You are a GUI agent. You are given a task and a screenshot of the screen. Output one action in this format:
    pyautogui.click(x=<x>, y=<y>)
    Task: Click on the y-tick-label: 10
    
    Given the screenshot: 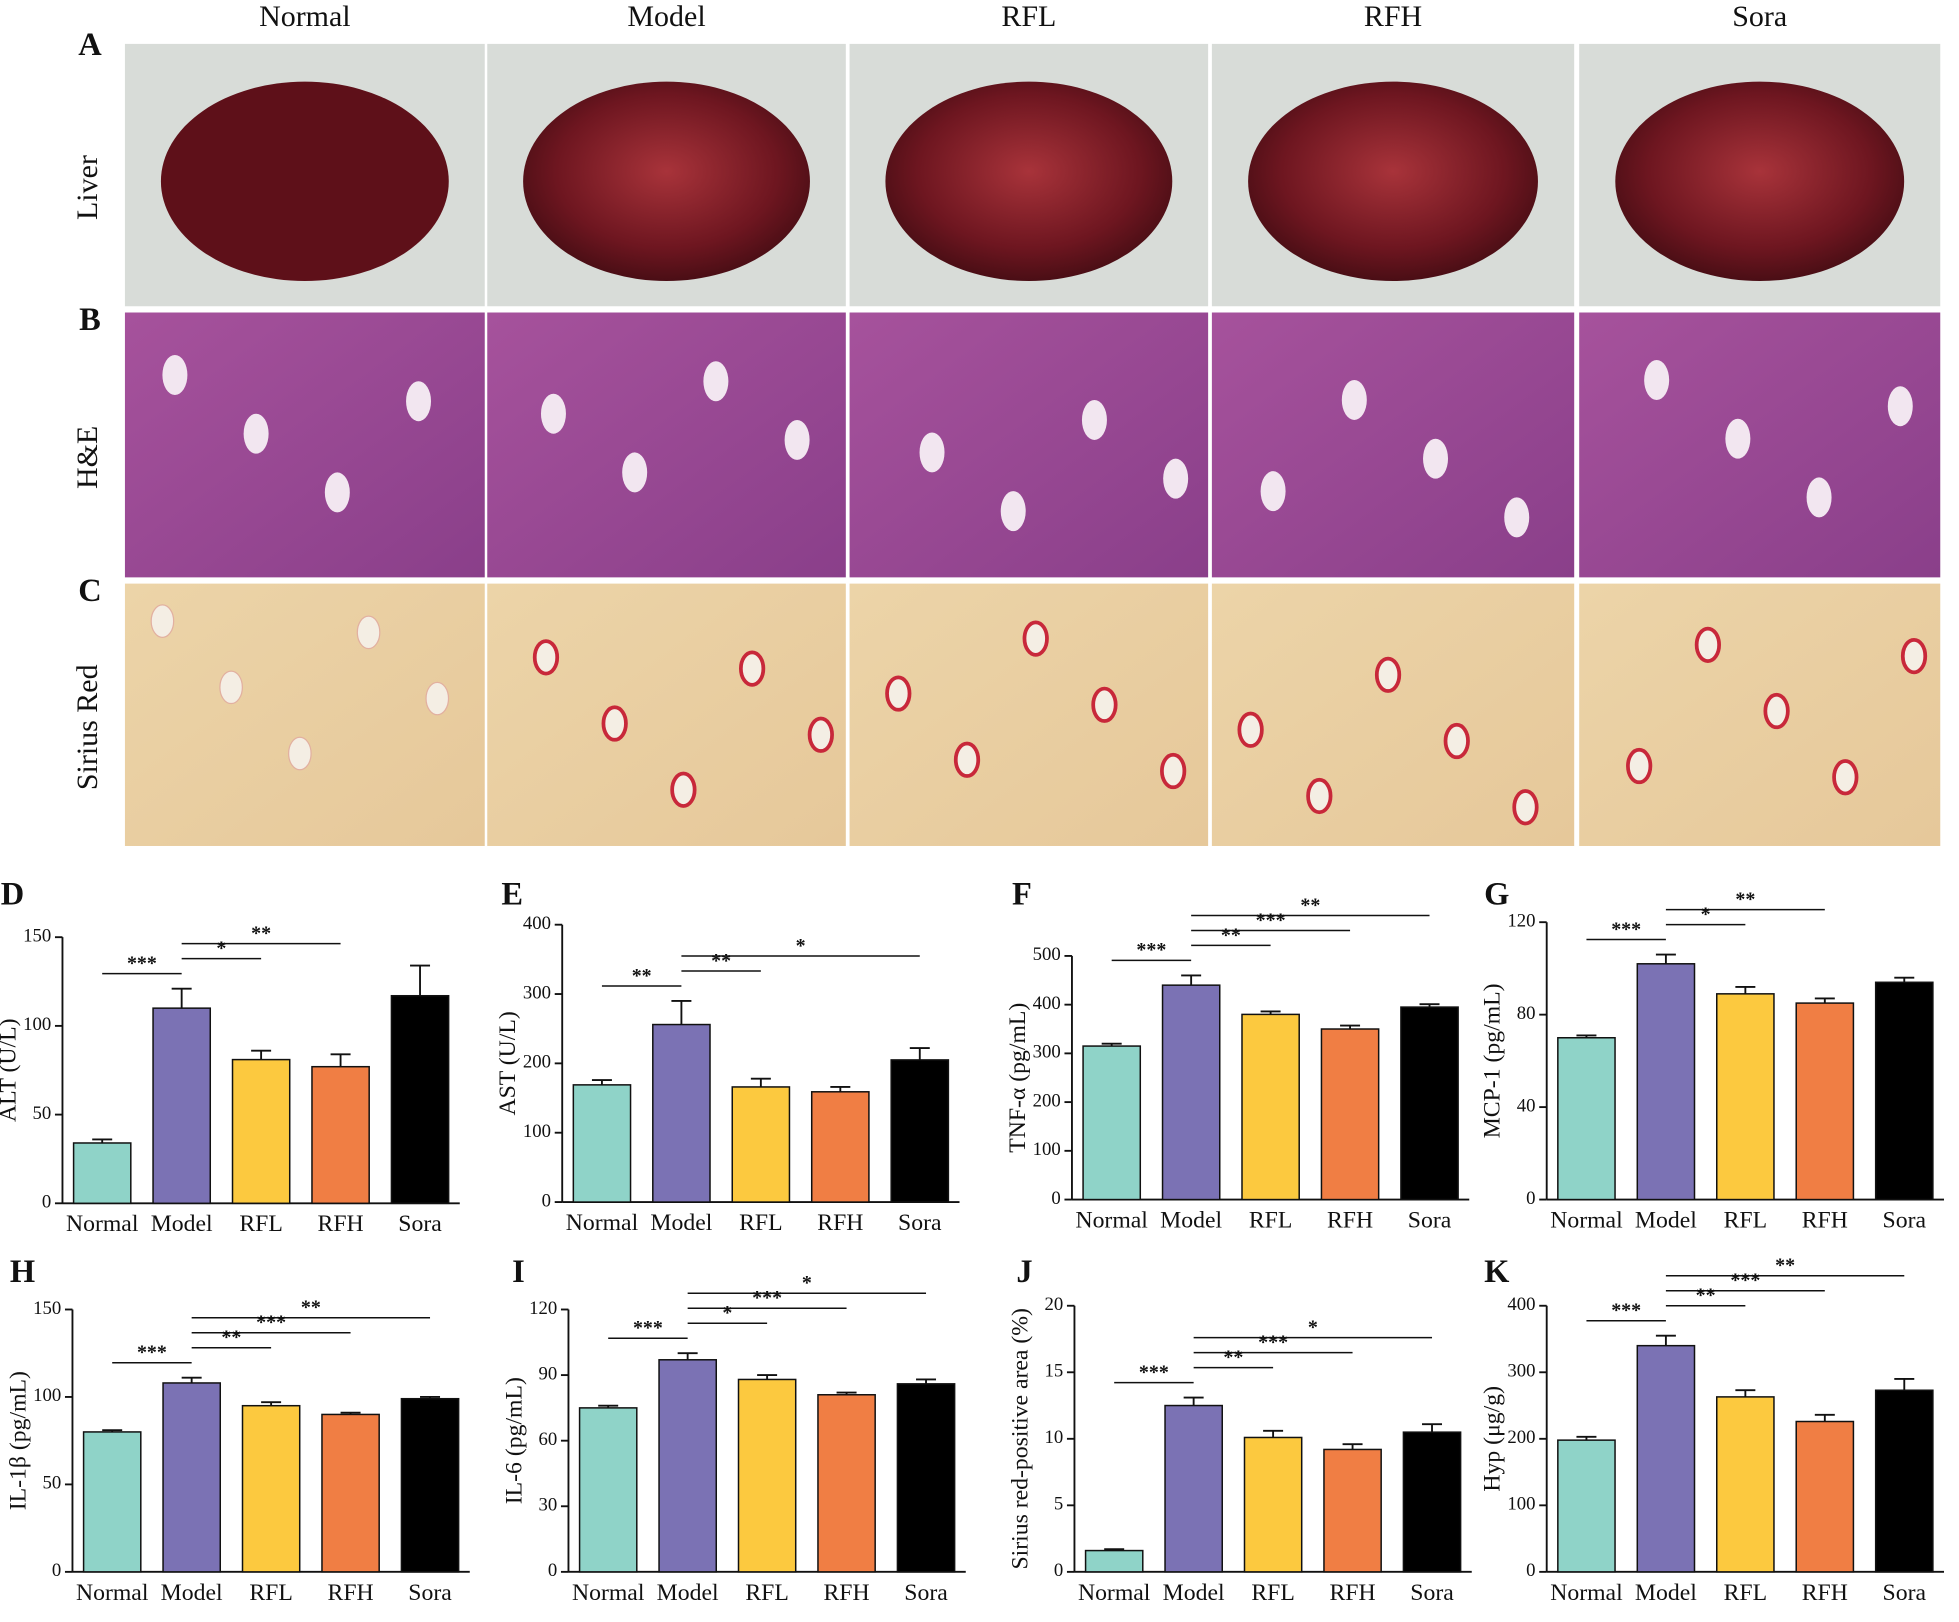 What is the action you would take?
    pyautogui.click(x=1053, y=1437)
    